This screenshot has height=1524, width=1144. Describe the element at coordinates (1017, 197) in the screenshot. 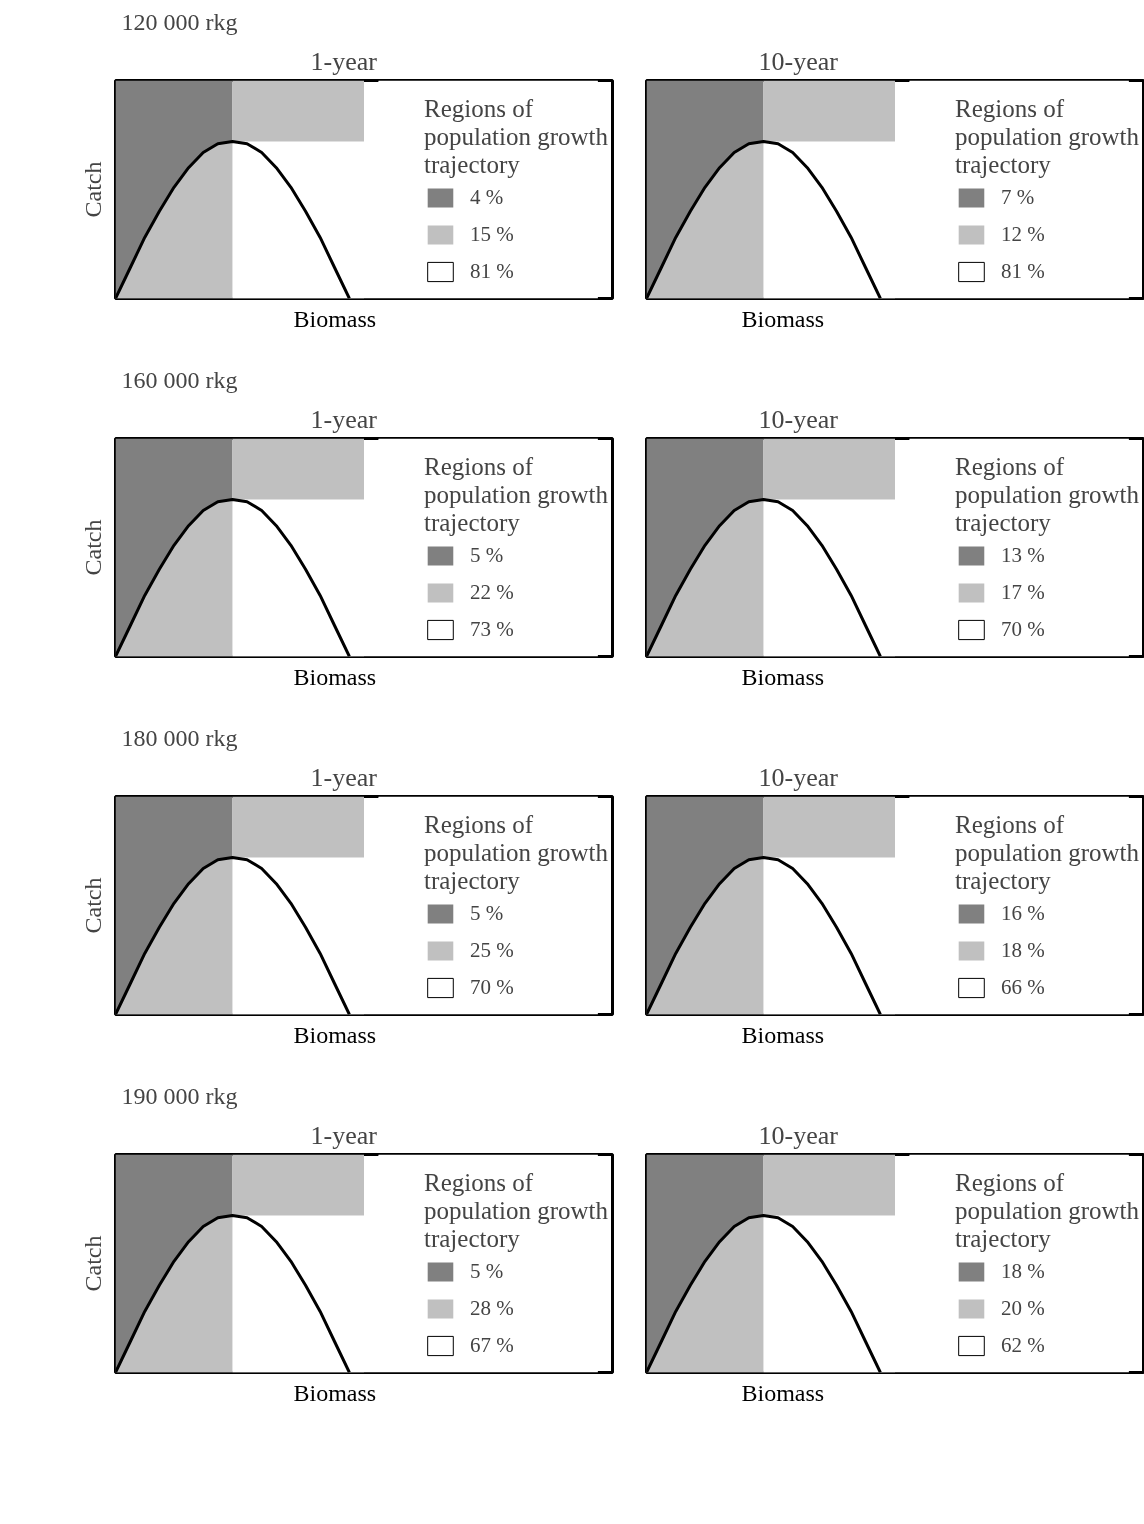

I see `legend-label: 7 %` at that location.